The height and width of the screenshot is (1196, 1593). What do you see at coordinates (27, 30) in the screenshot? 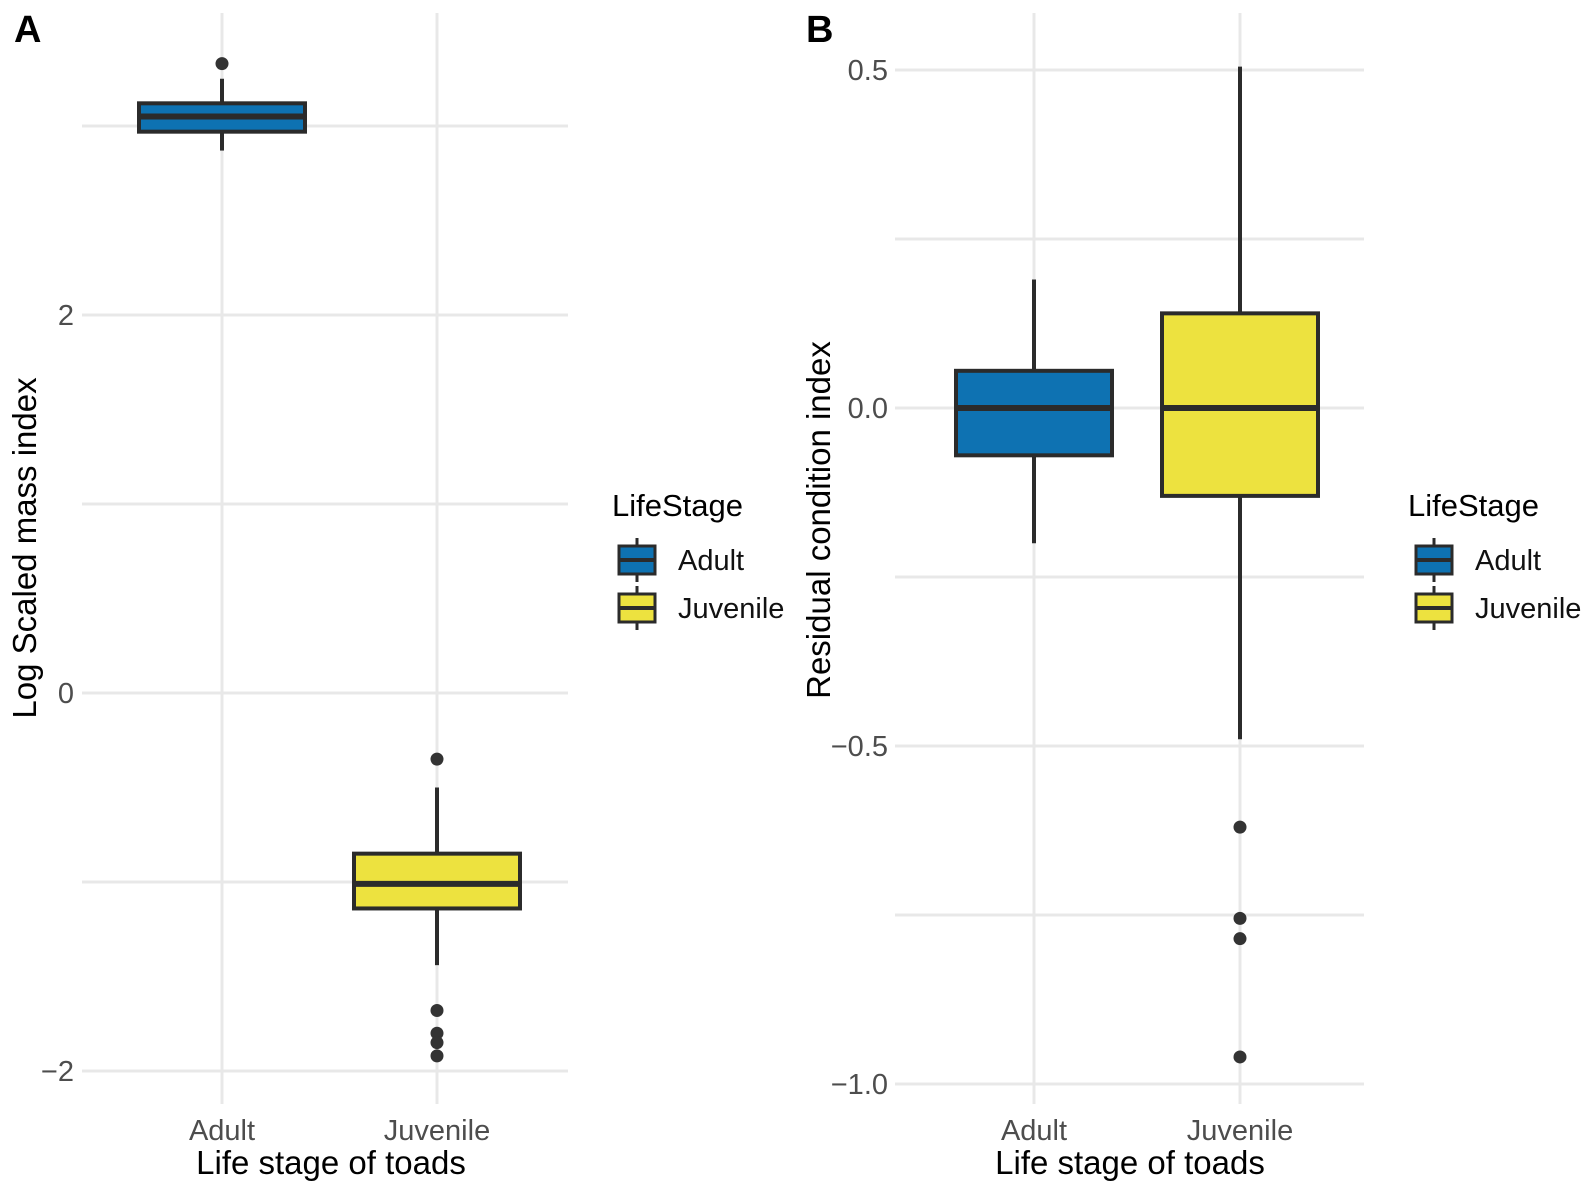
I see `panel-a-label: A` at bounding box center [27, 30].